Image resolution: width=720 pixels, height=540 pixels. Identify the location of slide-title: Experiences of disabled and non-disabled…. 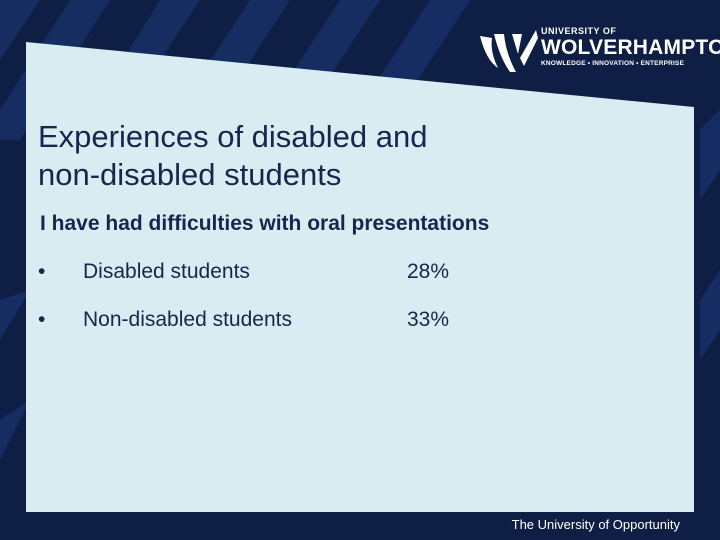
(338, 156).